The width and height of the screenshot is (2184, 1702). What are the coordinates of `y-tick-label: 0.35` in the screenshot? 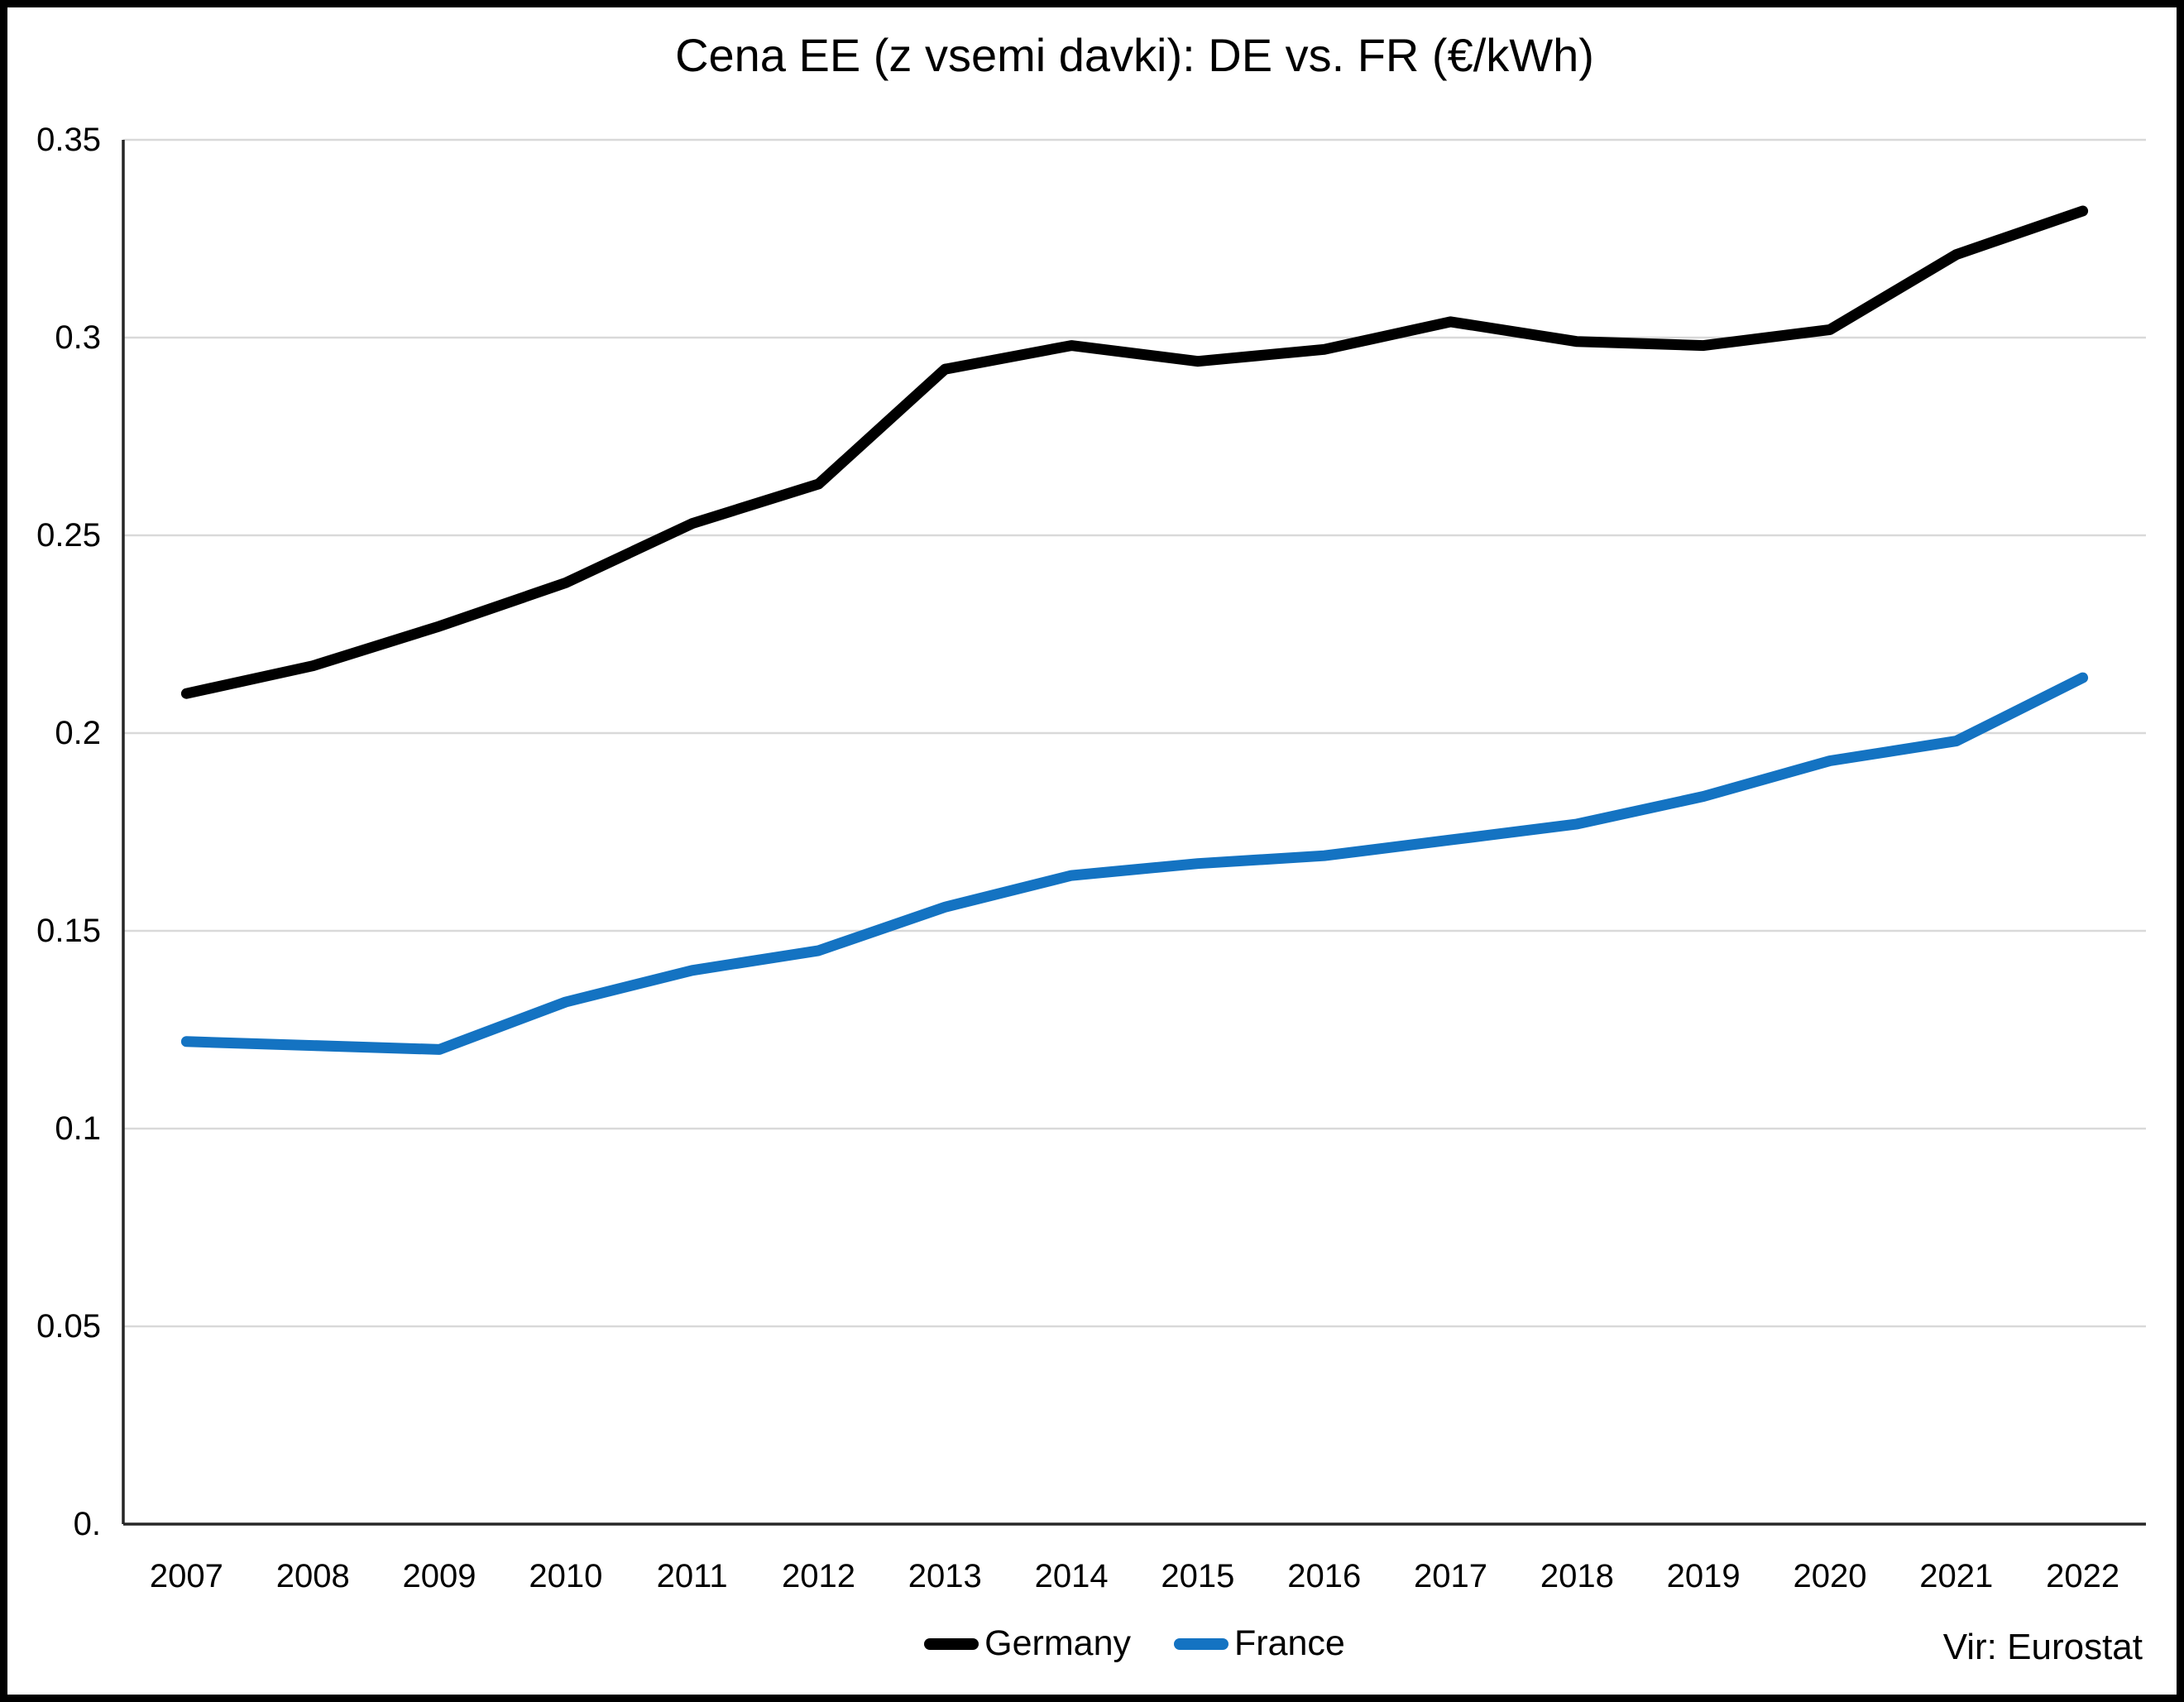 It's located at (68, 140).